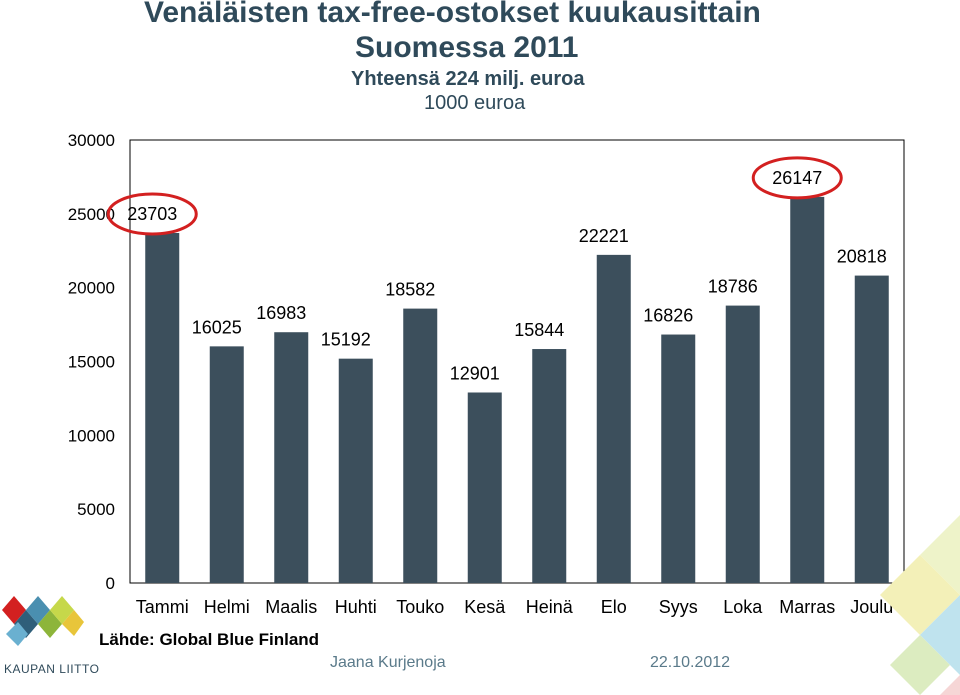  I want to click on data-label: 15192, so click(346, 340).